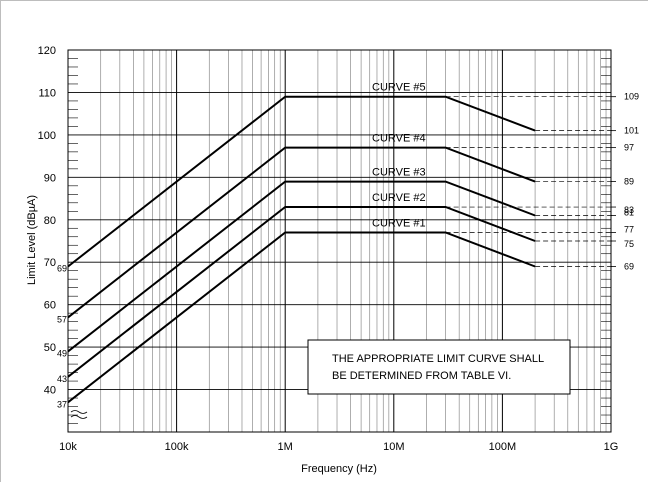 This screenshot has height=482, width=648. Describe the element at coordinates (50, 263) in the screenshot. I see `y-tick-label: 70` at that location.